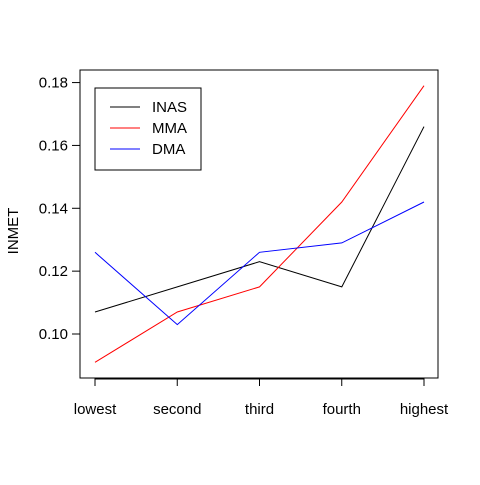  I want to click on legend-label-dma: DMA, so click(168, 149).